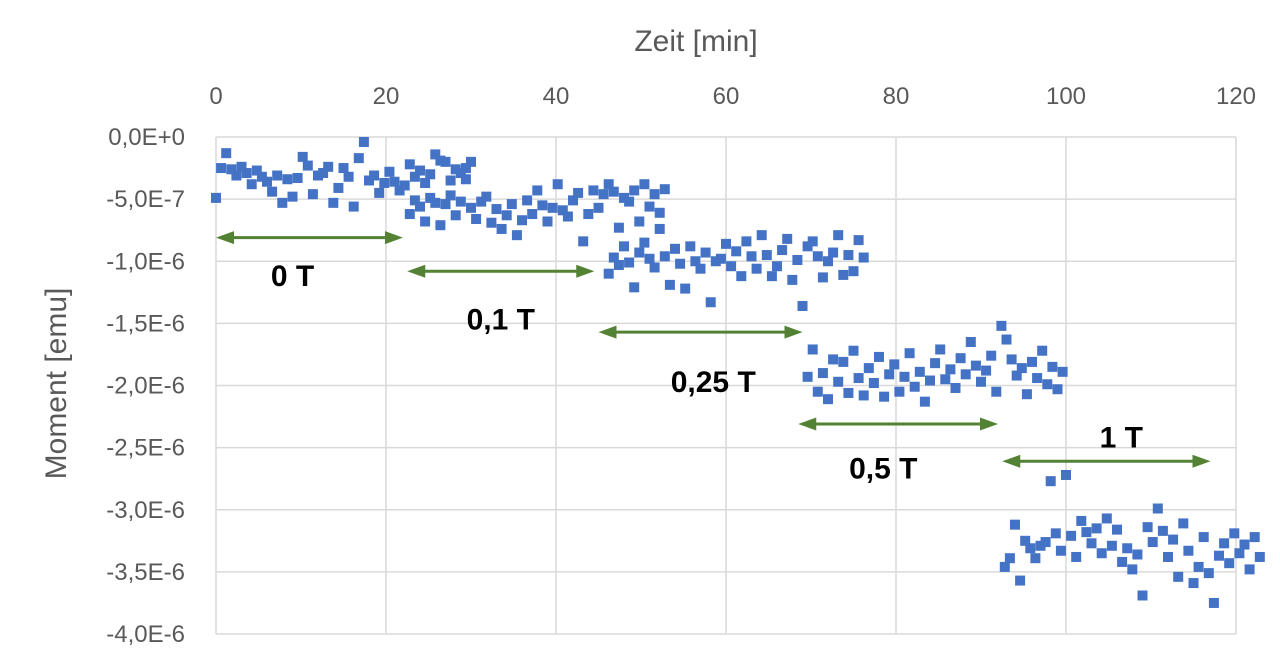  Describe the element at coordinates (215, 96) in the screenshot. I see `x-tick-label: 0` at that location.